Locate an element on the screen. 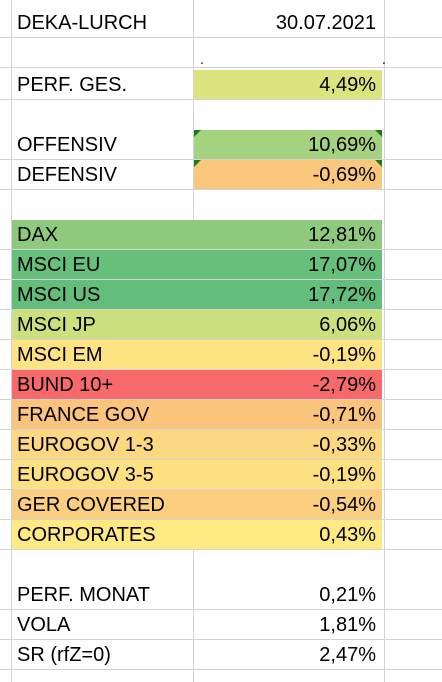 The height and width of the screenshot is (682, 442). asset-label: FRANCE GOV is located at coordinates (103, 414).